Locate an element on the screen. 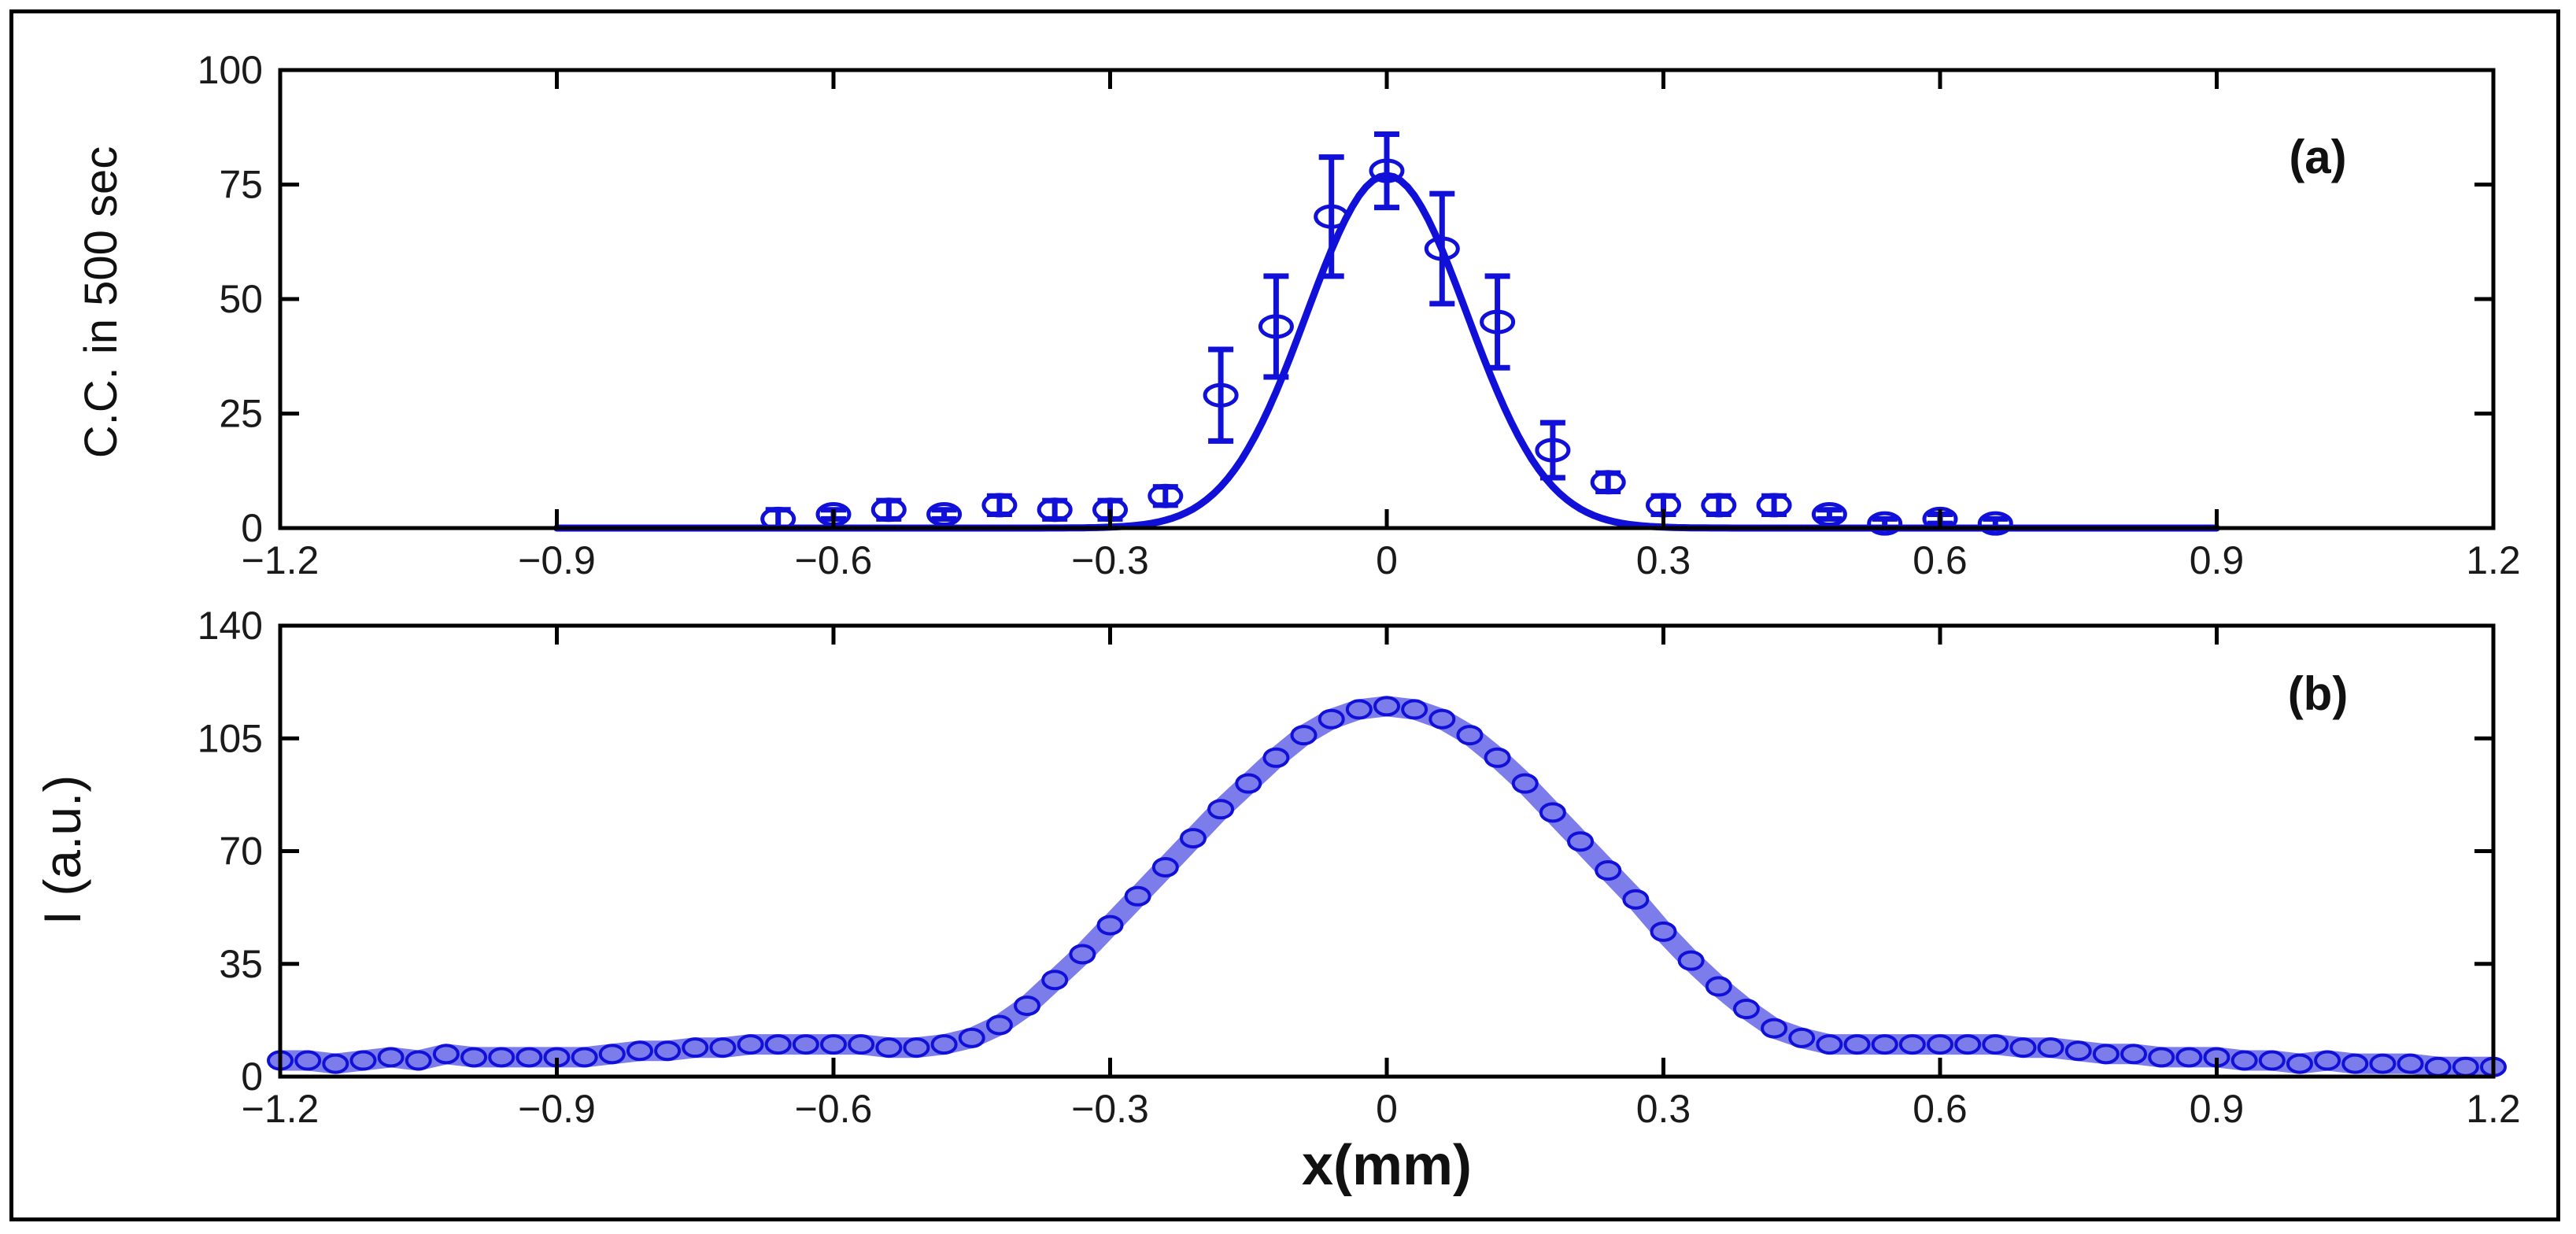 This screenshot has height=1234, width=2576. panel-a-x-tick-label: −1.2 is located at coordinates (281, 560).